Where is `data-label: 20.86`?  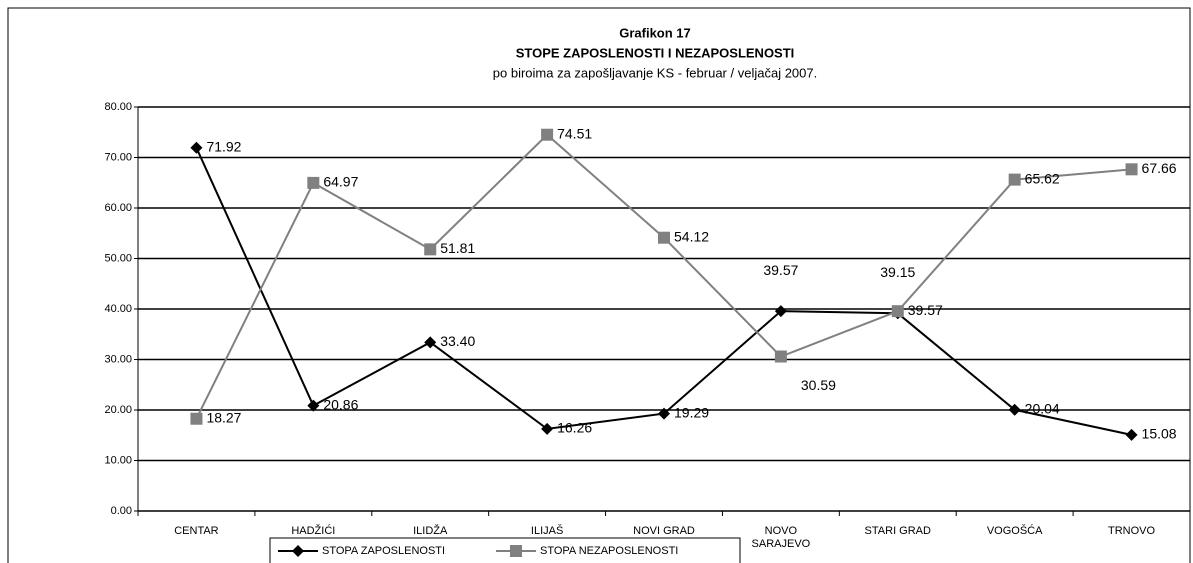
data-label: 20.86 is located at coordinates (340, 404).